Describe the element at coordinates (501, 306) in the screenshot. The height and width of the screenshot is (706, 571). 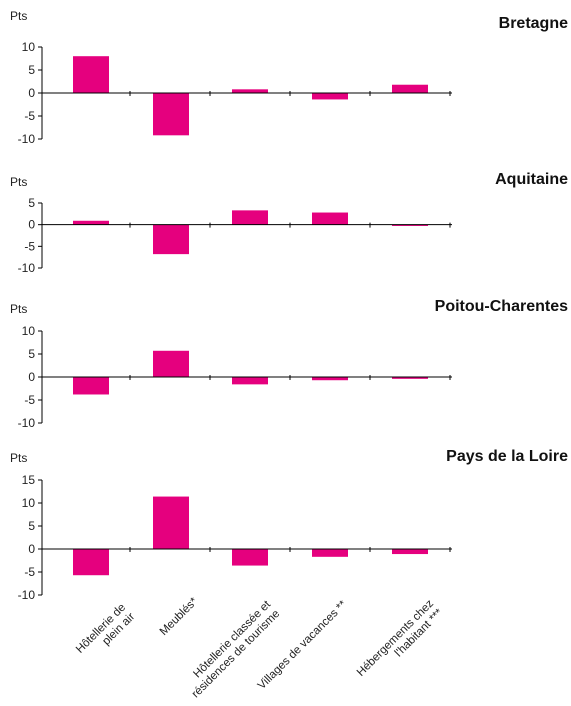
I see `chart-title: Poitou-Charentes` at that location.